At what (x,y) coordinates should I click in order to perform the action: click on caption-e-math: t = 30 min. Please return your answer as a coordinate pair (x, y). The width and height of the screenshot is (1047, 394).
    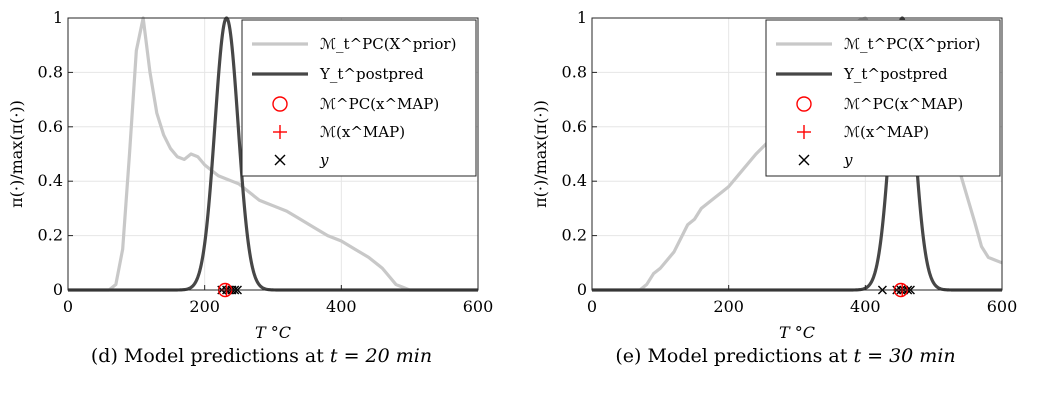
    Looking at the image, I should click on (904, 356).